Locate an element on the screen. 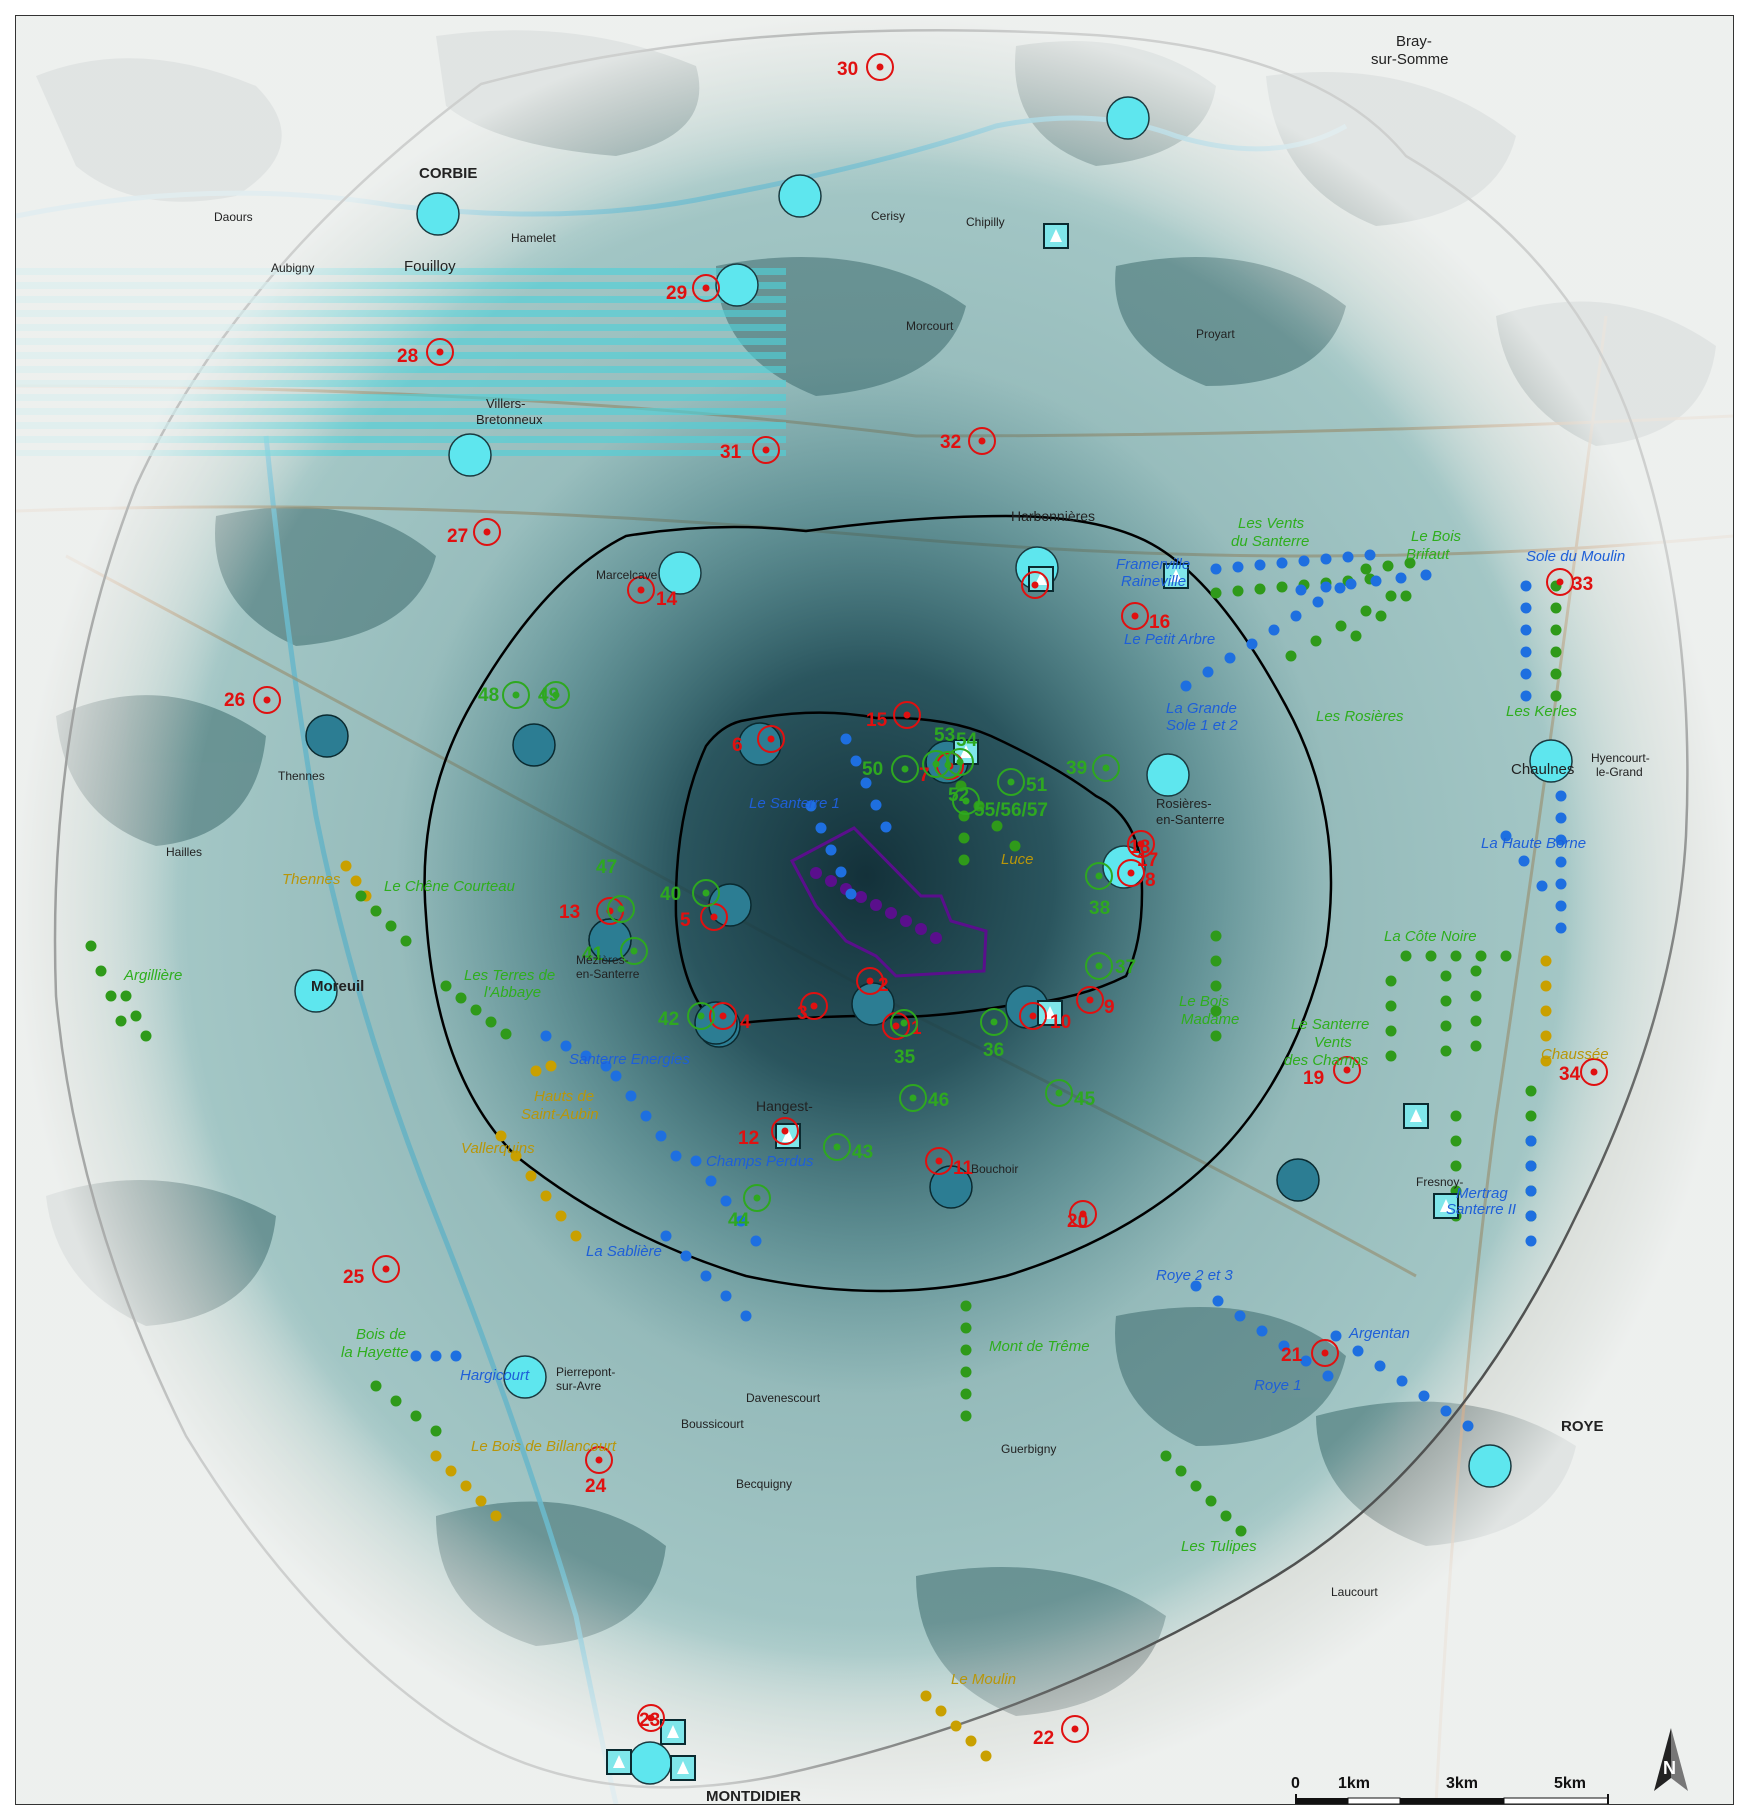 This screenshot has height=1818, width=1747. viewpoint-red: 28 is located at coordinates (425, 352).